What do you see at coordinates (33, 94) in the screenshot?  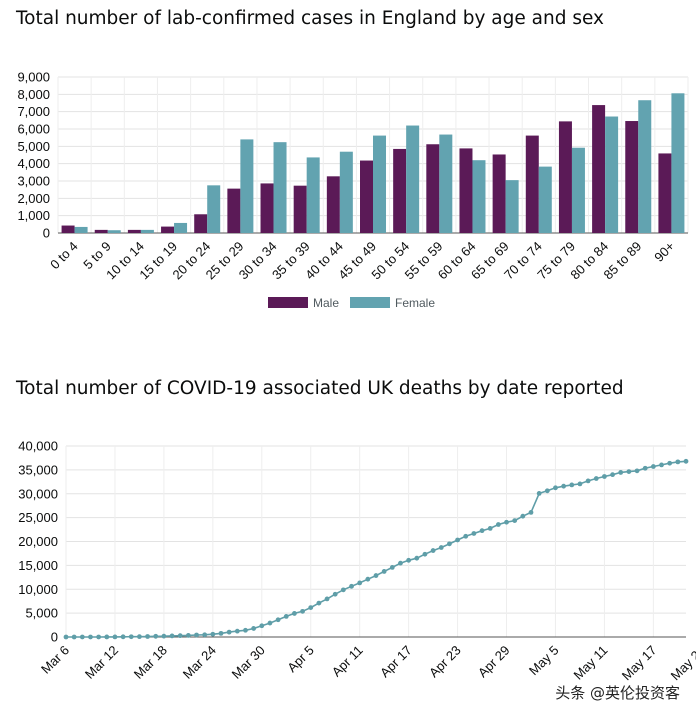 I see `y-tick-label: 8,000` at bounding box center [33, 94].